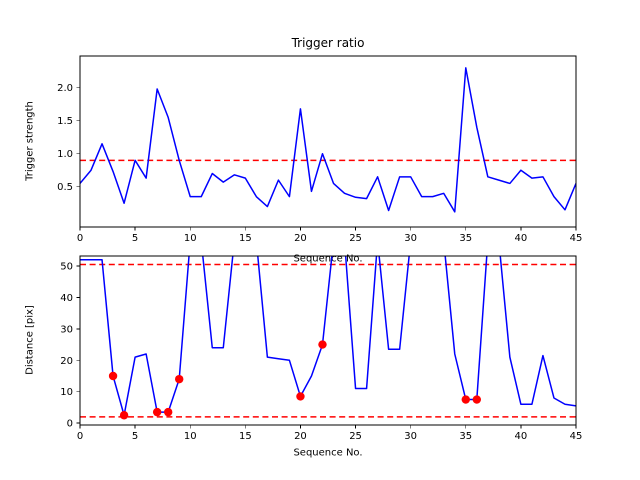 The width and height of the screenshot is (640, 480). What do you see at coordinates (66, 267) in the screenshot?
I see `y-tick-label: 50` at bounding box center [66, 267].